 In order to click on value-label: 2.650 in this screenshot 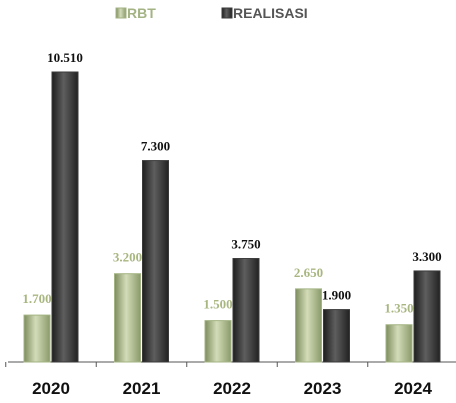, I will do `click(308, 272)`.